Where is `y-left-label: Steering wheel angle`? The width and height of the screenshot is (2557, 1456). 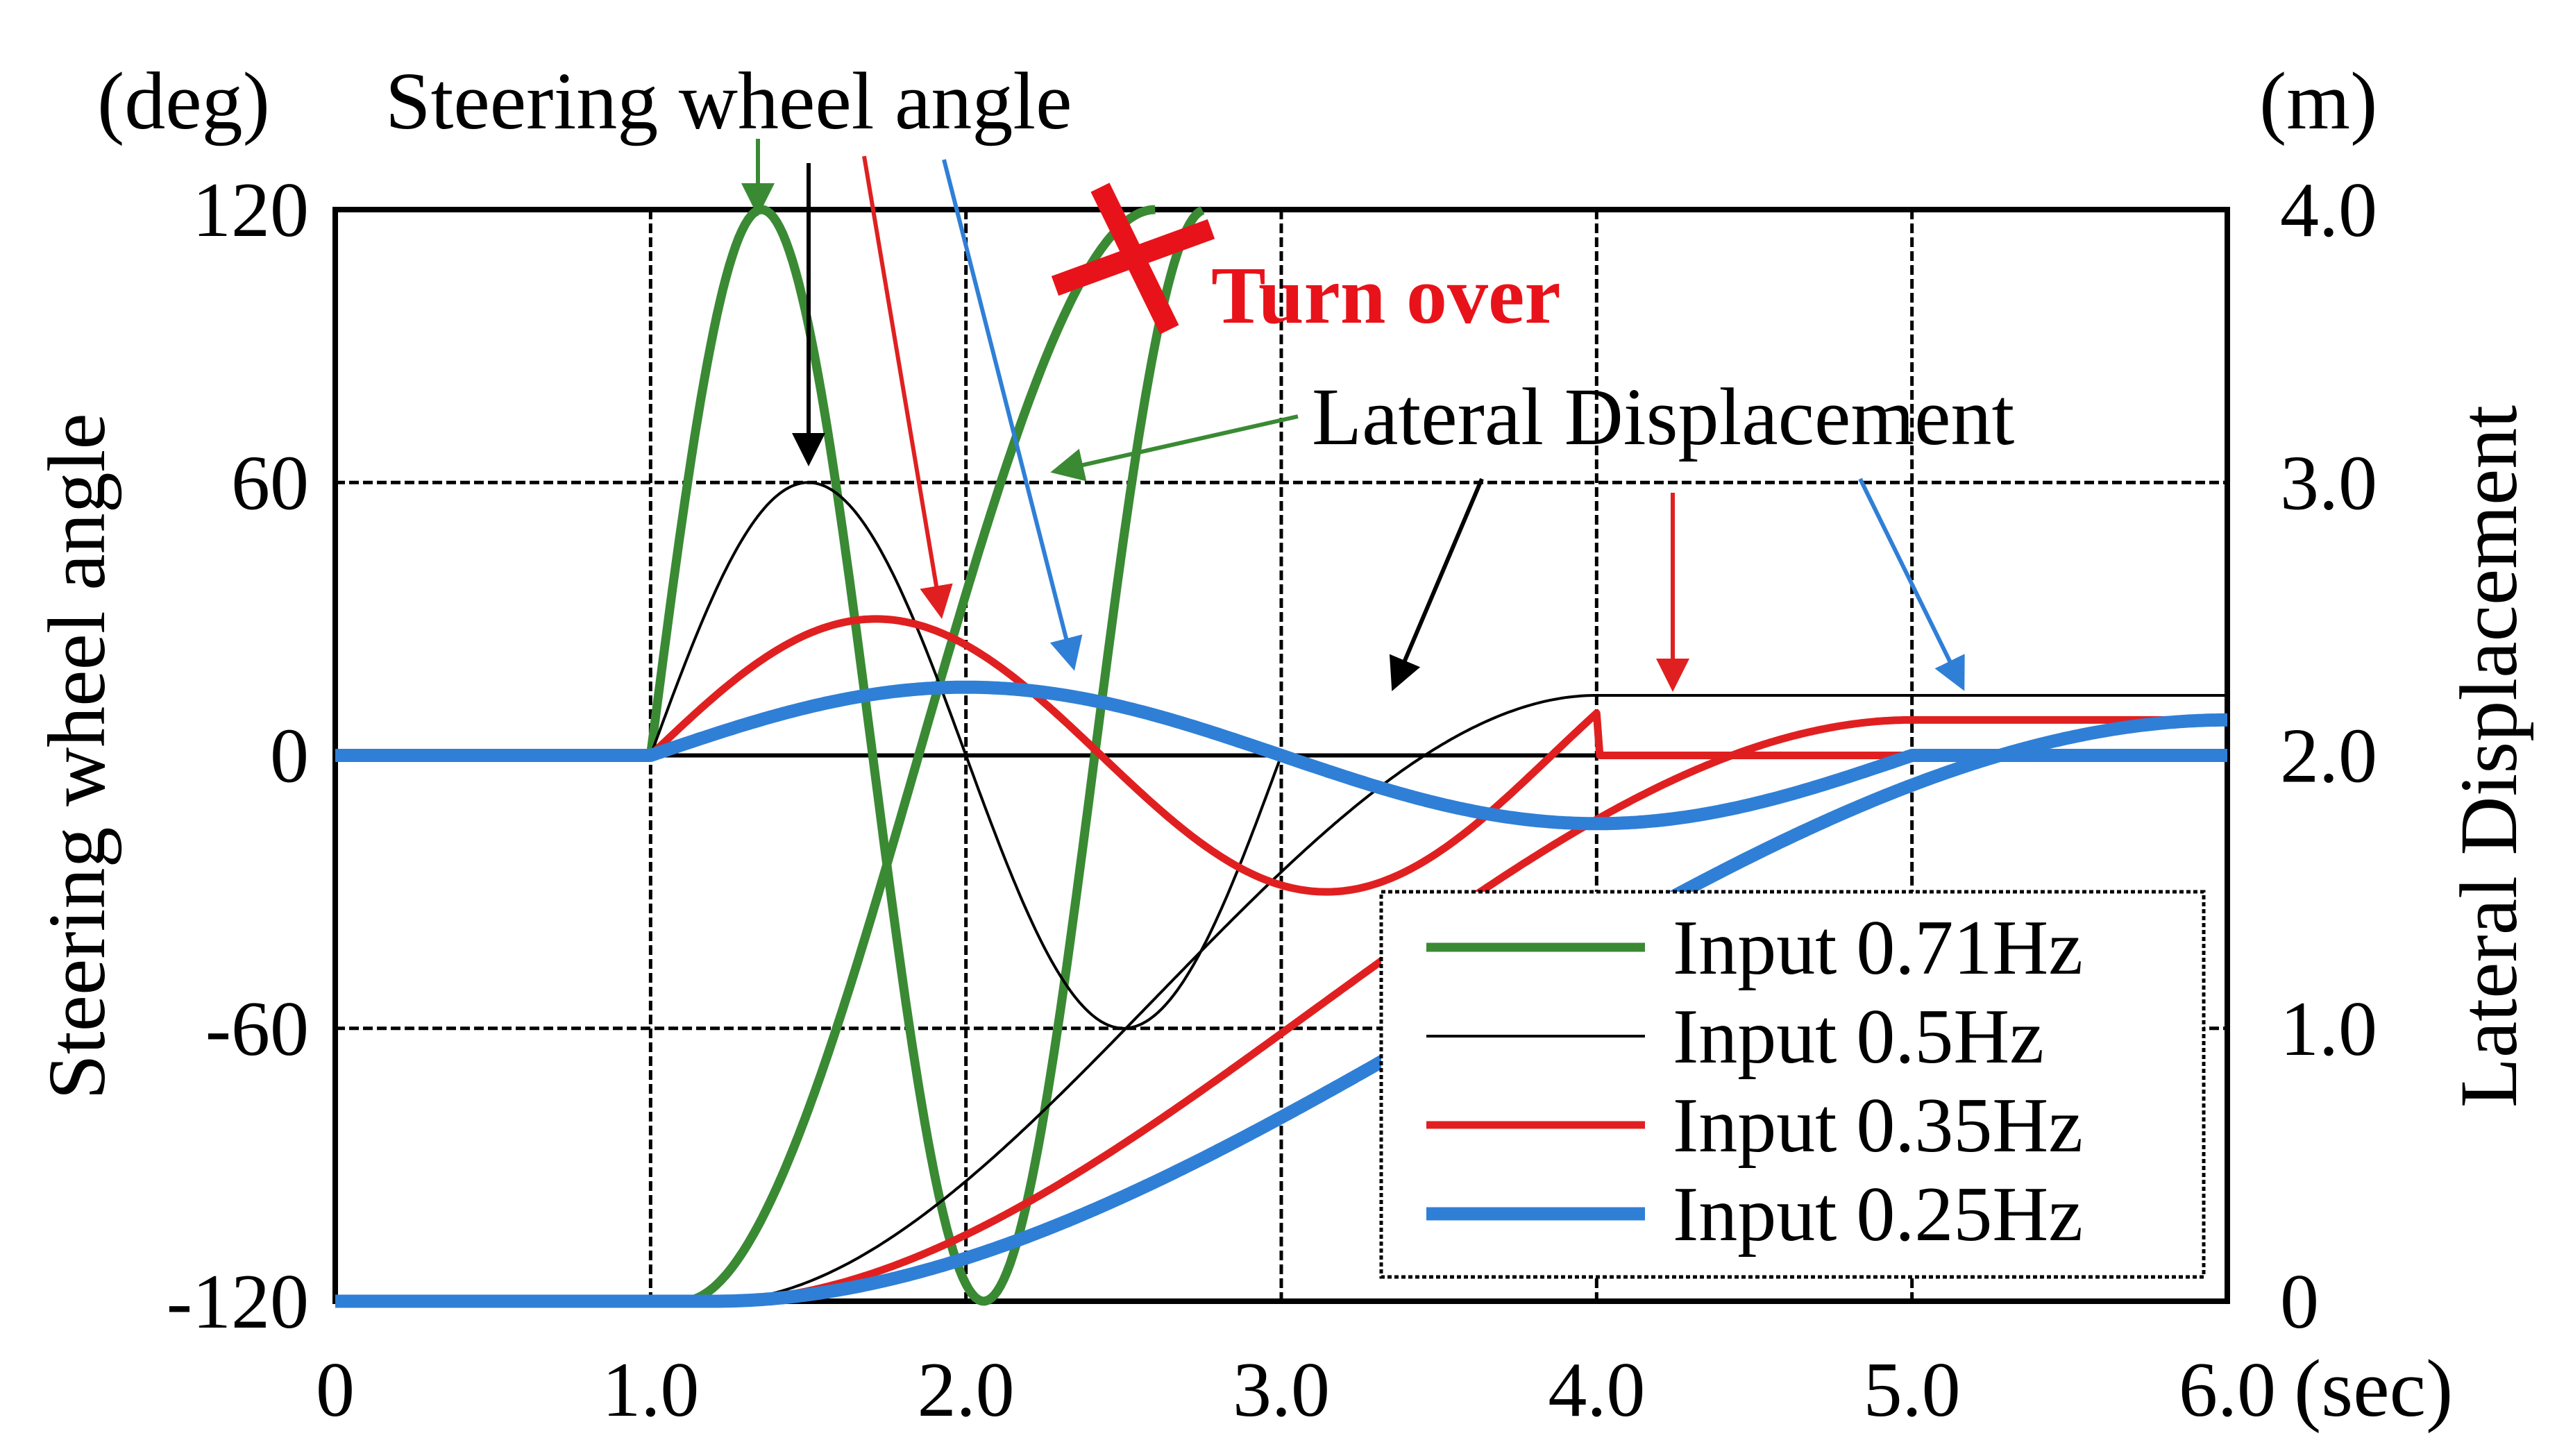 y-left-label: Steering wheel angle is located at coordinates (76, 756).